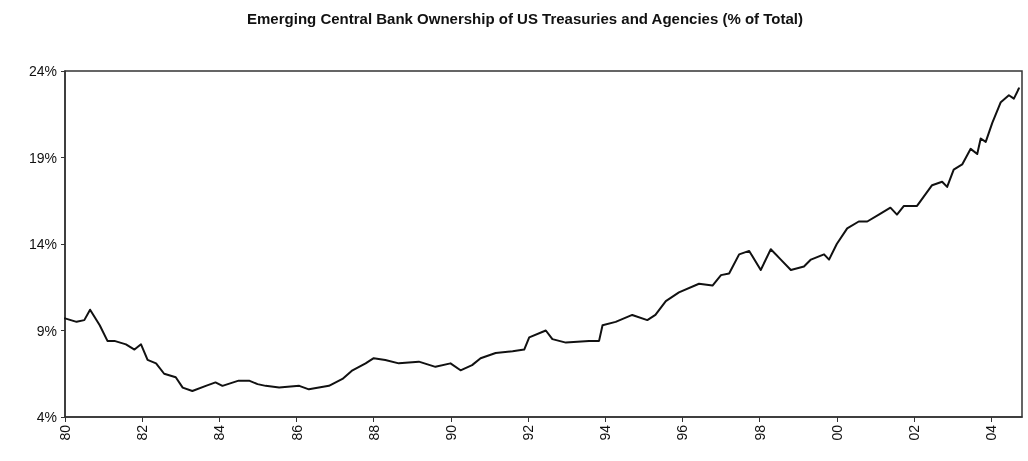 The image size is (1028, 461). What do you see at coordinates (682, 432) in the screenshot?
I see `x-tick-label: 96` at bounding box center [682, 432].